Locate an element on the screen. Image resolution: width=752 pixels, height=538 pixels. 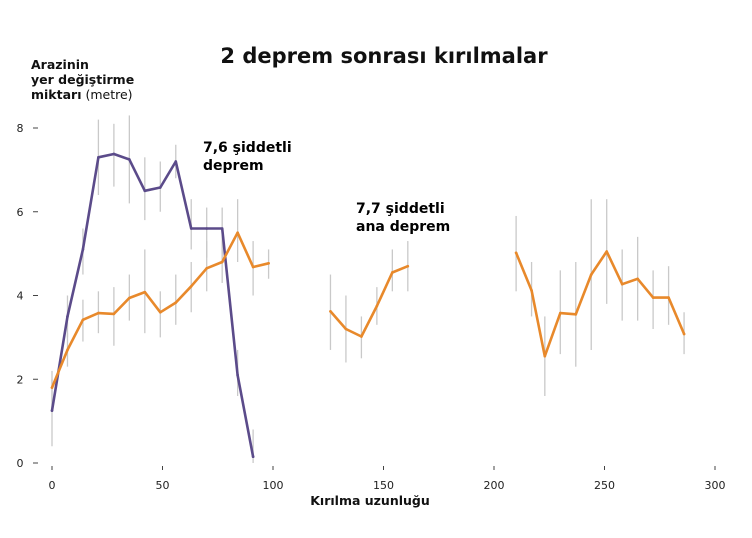
y-axis-label-unit: (metre) is located at coordinates (108, 94).